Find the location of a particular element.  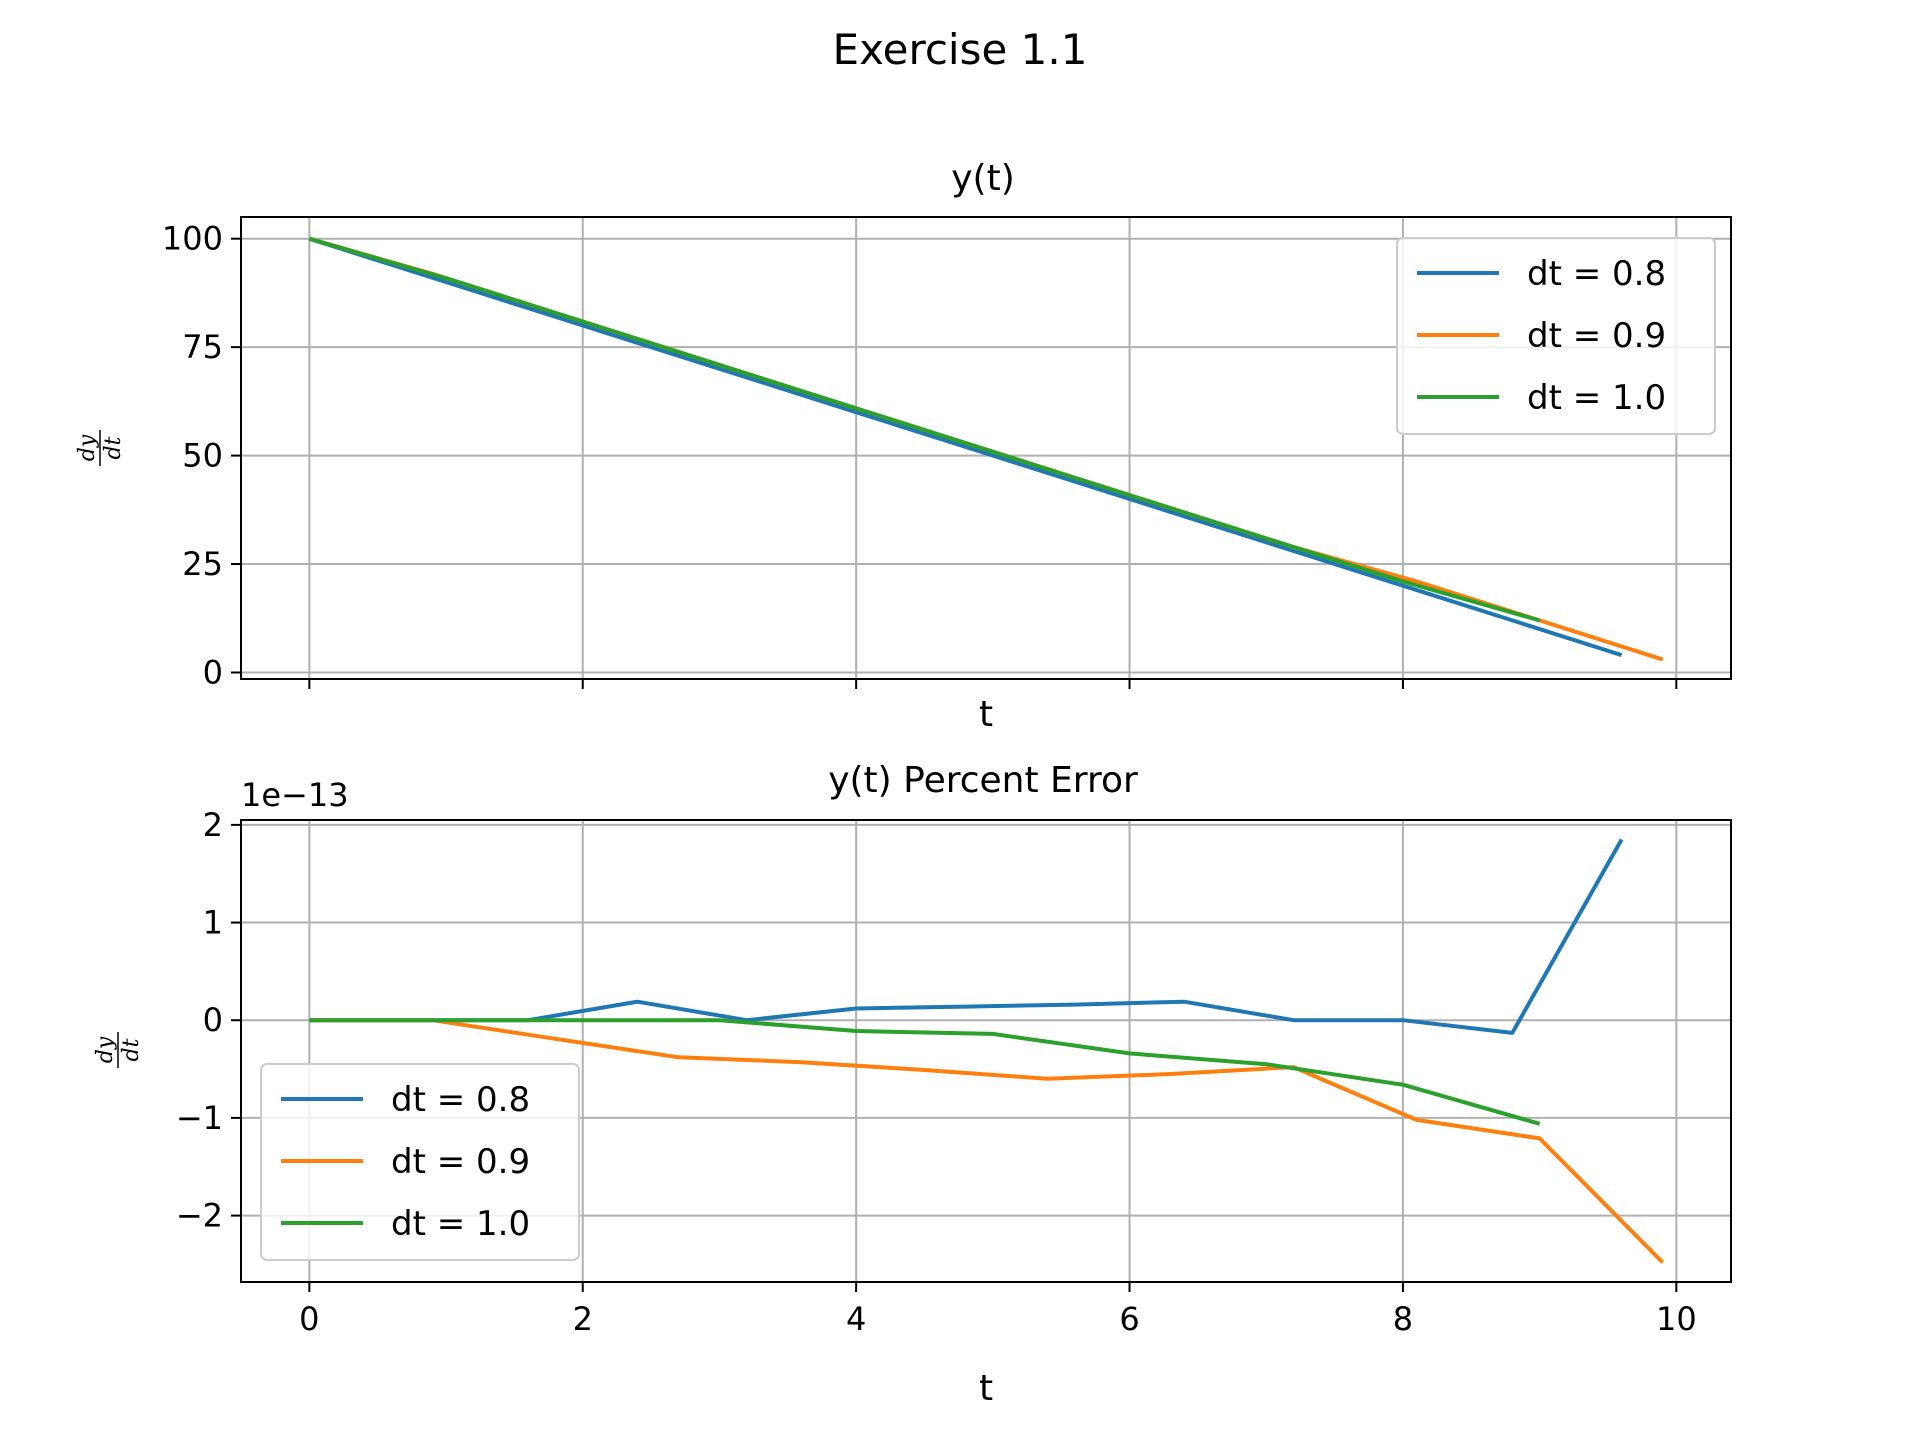

y-offset-text: 1e−13 is located at coordinates (295, 795).